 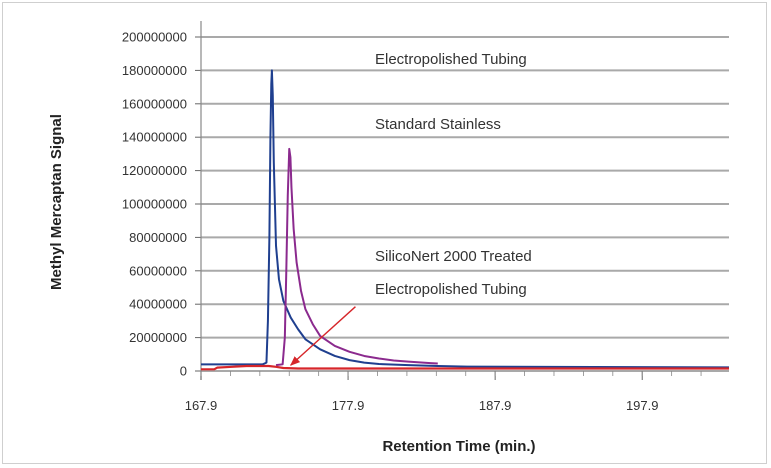 What do you see at coordinates (495, 405) in the screenshot?
I see `x-tick-label: 187.9` at bounding box center [495, 405].